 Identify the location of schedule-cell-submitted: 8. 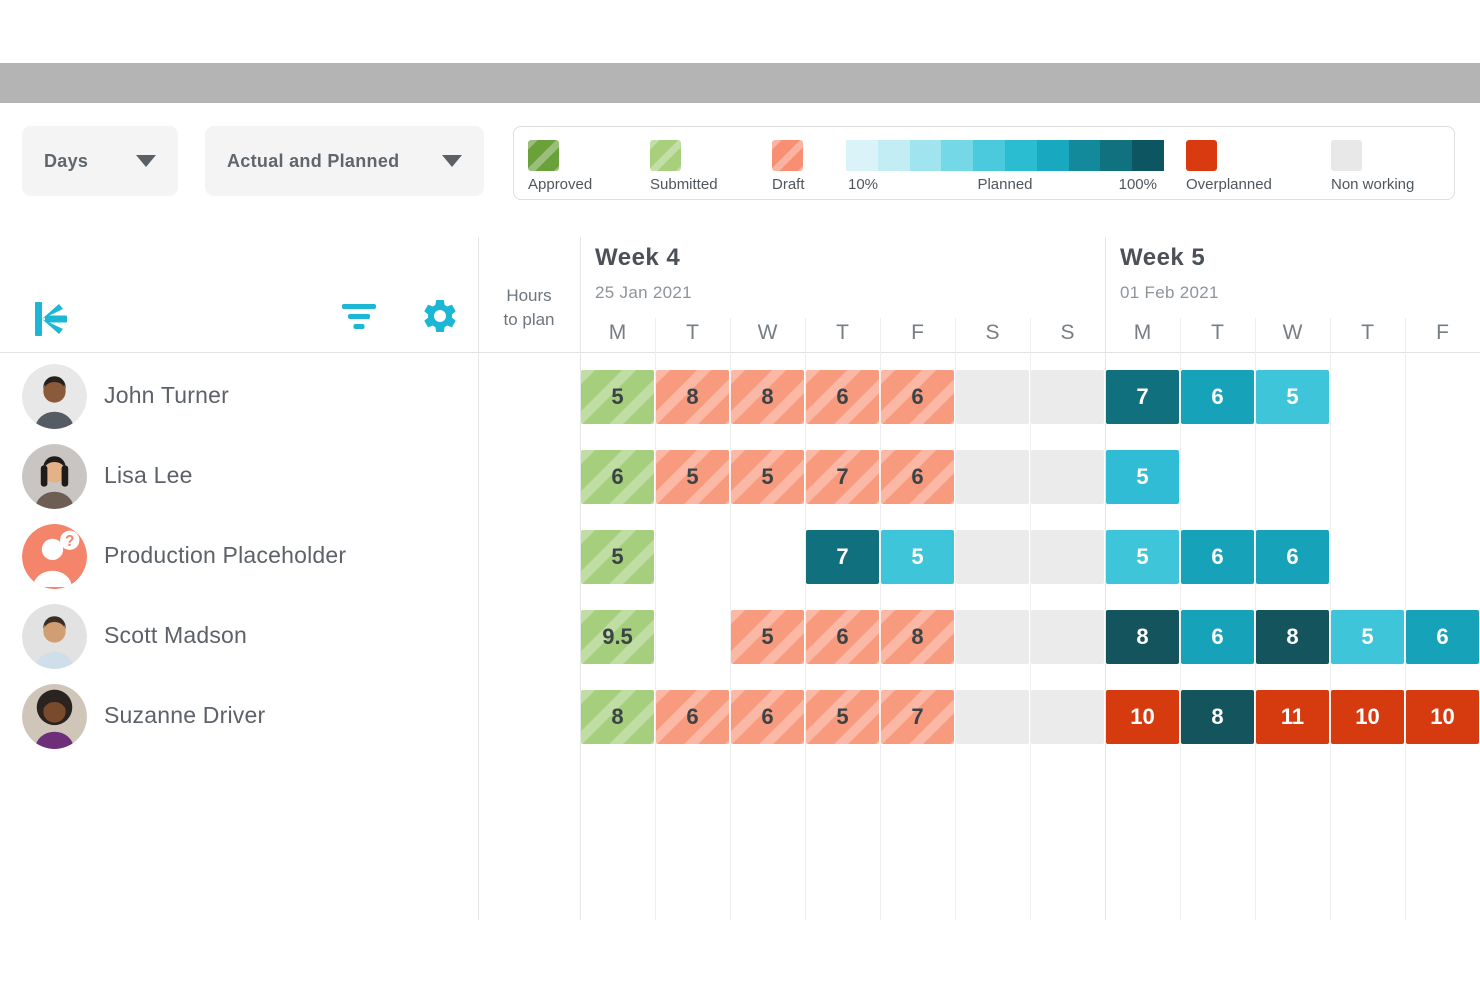
(617, 717).